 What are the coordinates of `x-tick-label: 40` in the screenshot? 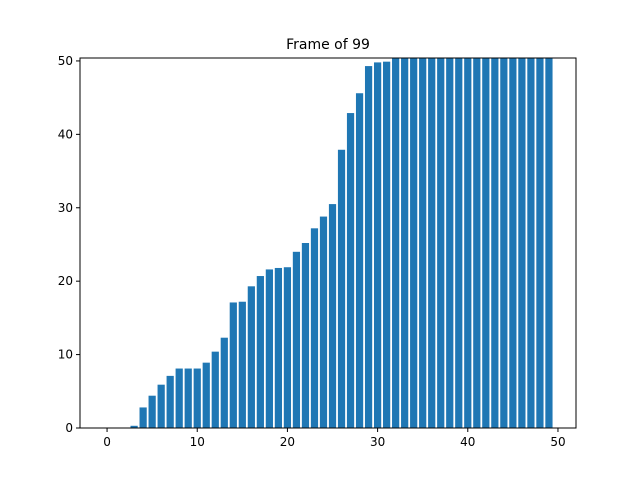 It's located at (467, 442).